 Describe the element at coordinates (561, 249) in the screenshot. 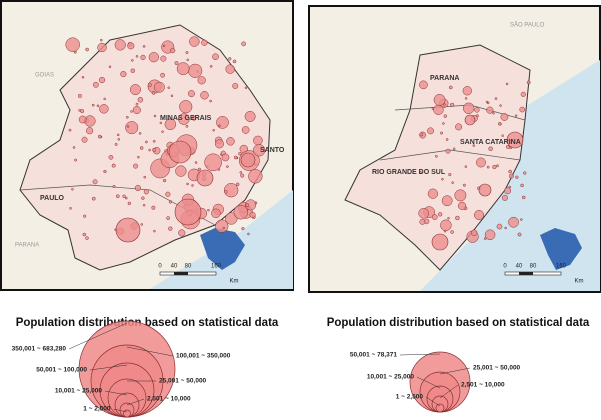

I see `brazil-inset` at that location.